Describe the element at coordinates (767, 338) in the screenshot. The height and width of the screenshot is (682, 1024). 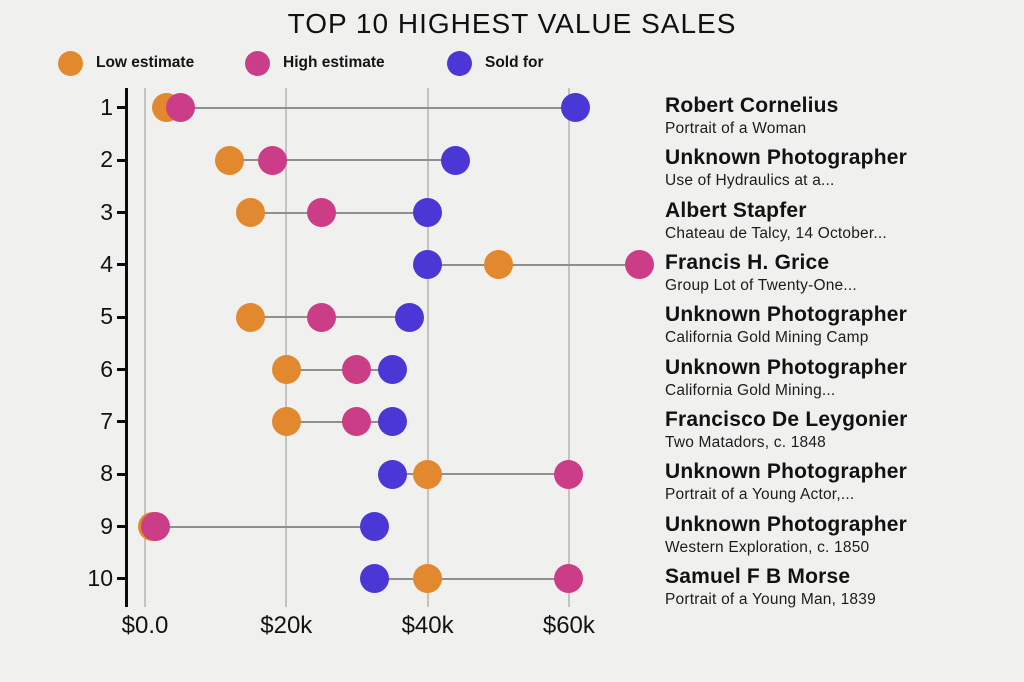
I see `sale-work-title: California Gold Mining Camp` at that location.